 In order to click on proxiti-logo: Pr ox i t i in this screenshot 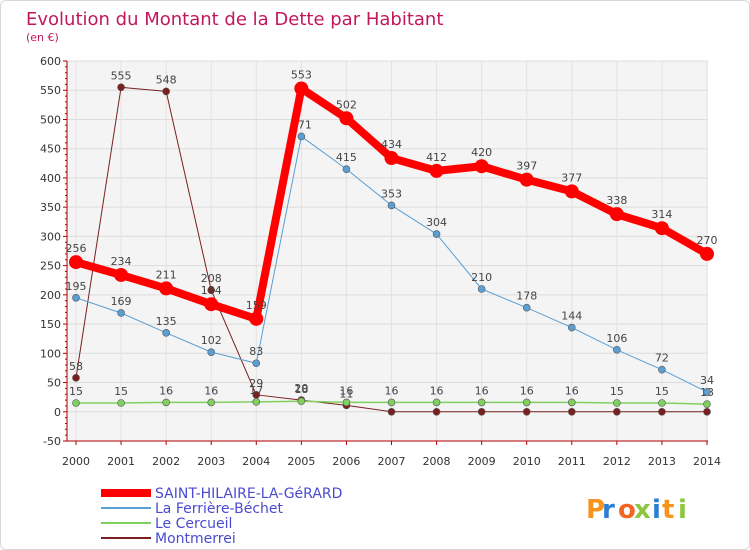, I will do `click(636, 510)`.